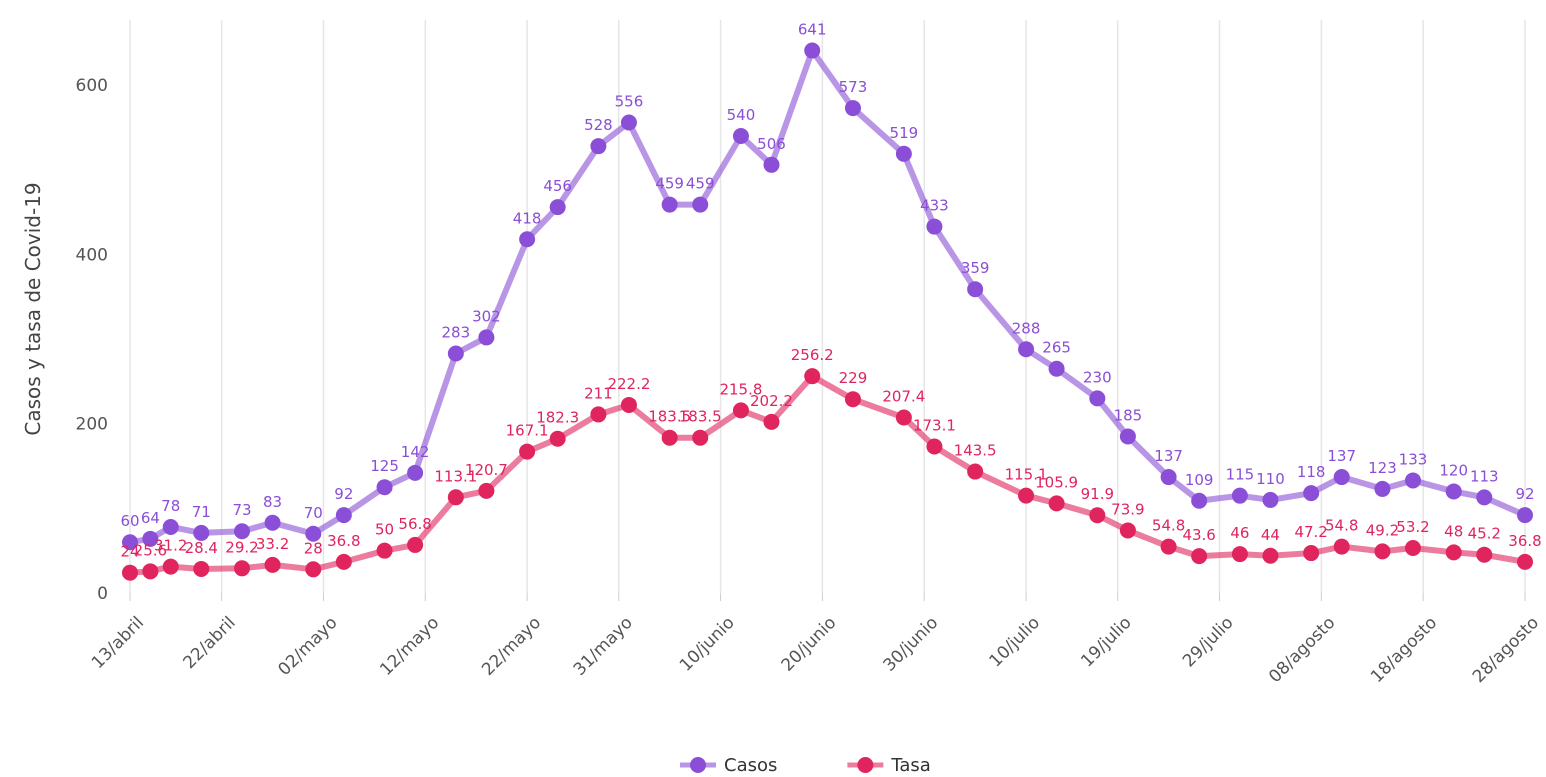 The width and height of the screenshot is (1546, 777). What do you see at coordinates (313, 513) in the screenshot?
I see `data-label: 70` at bounding box center [313, 513].